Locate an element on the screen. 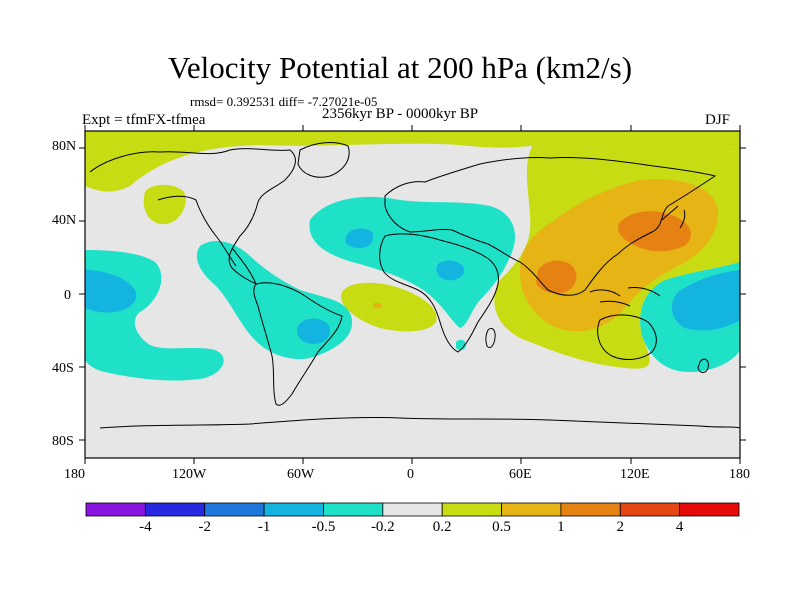 This screenshot has height=600, width=800. lat-tick-label: 80S is located at coordinates (63, 441).